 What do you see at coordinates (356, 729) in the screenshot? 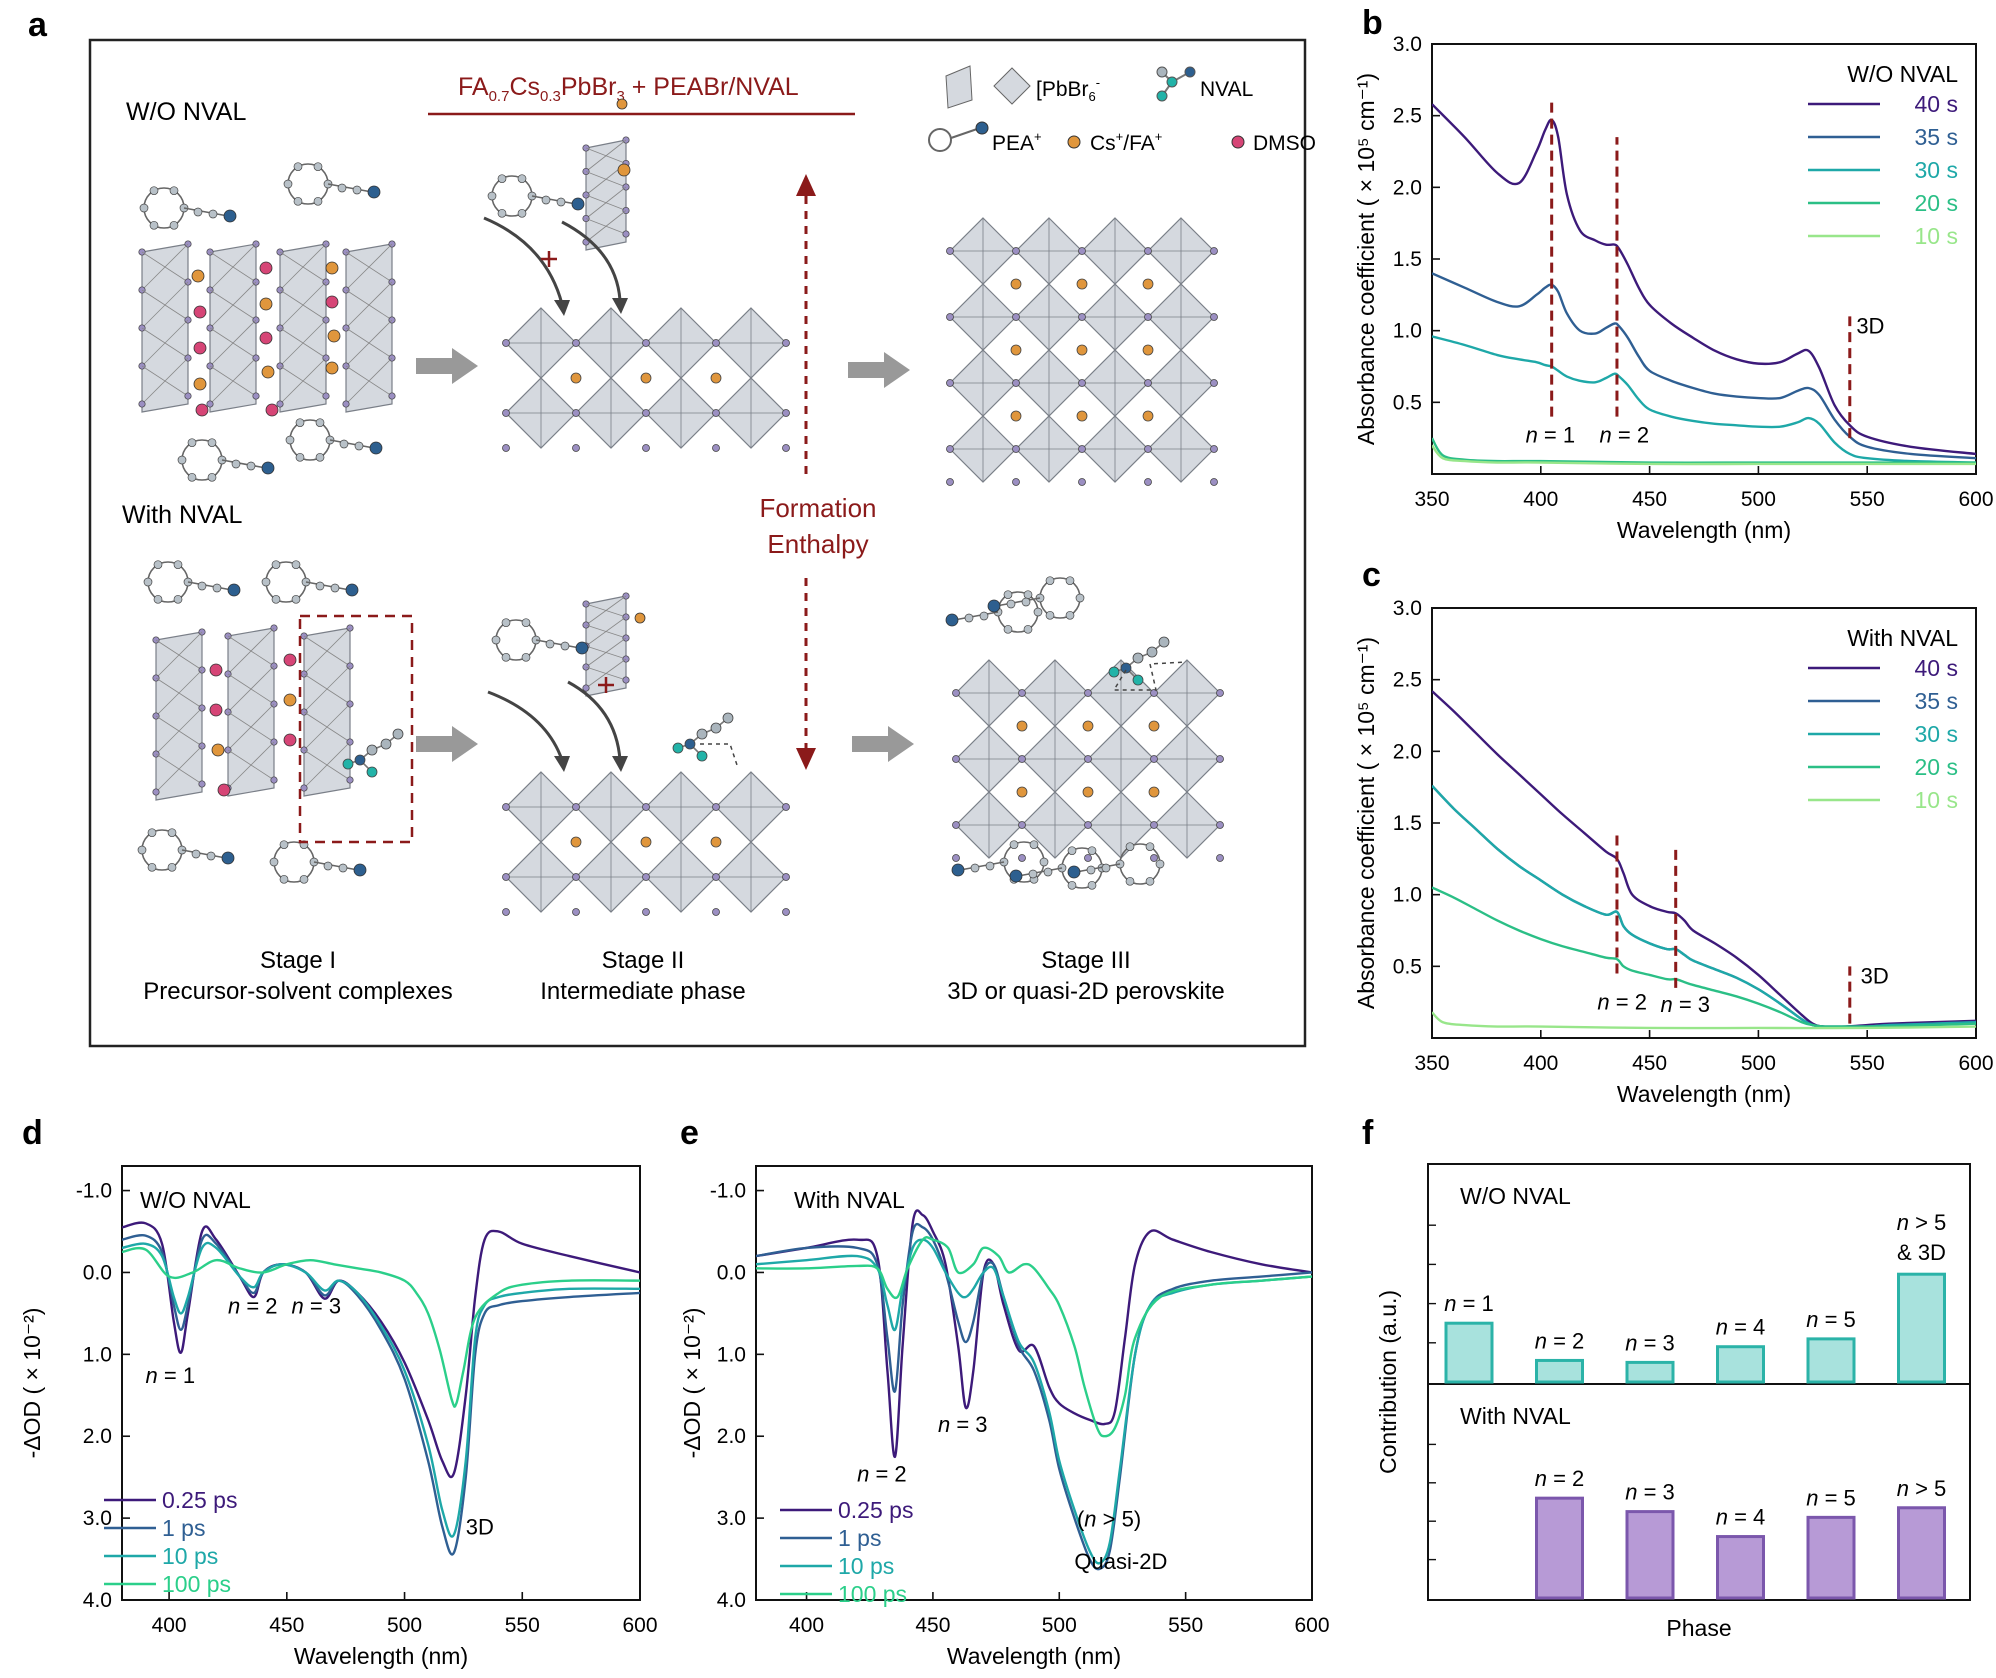
I see `nval-highlight-box` at bounding box center [356, 729].